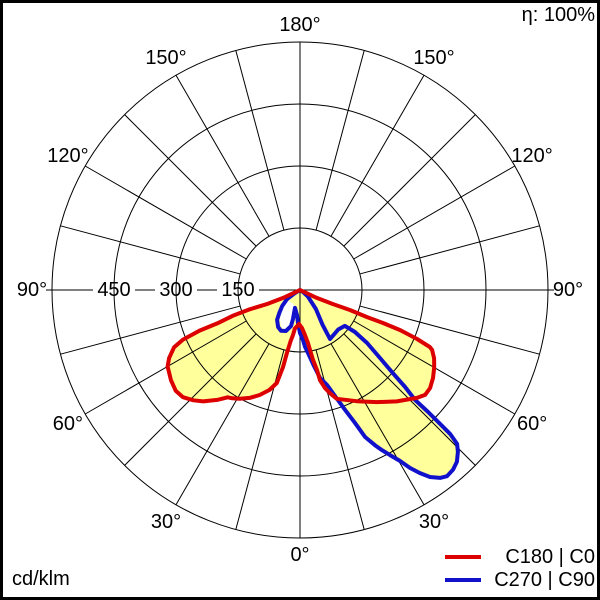  I want to click on angle-label-60-left: 60°, so click(68, 424).